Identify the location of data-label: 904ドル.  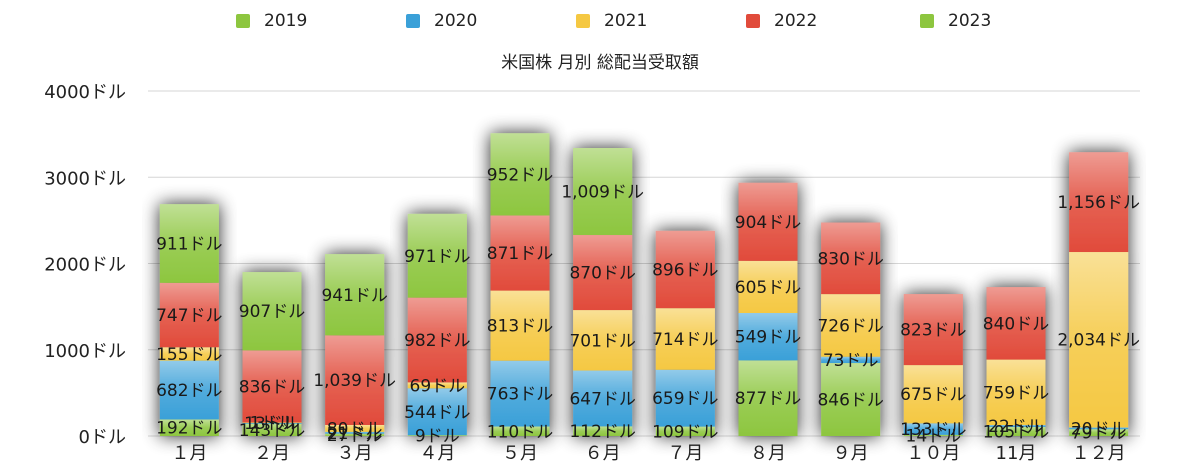
(768, 223).